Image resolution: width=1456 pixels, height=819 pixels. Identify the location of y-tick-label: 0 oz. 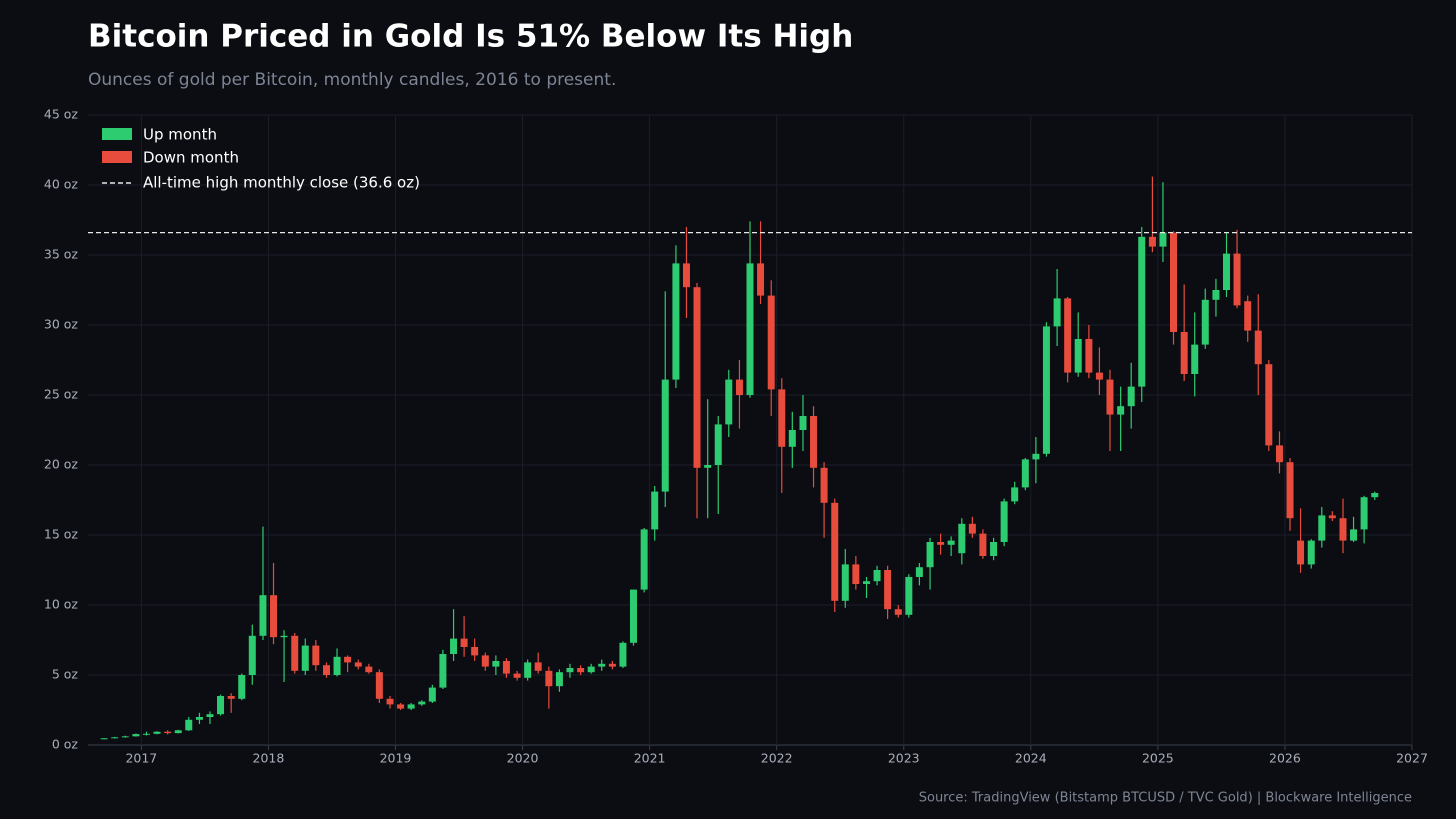
(65, 744).